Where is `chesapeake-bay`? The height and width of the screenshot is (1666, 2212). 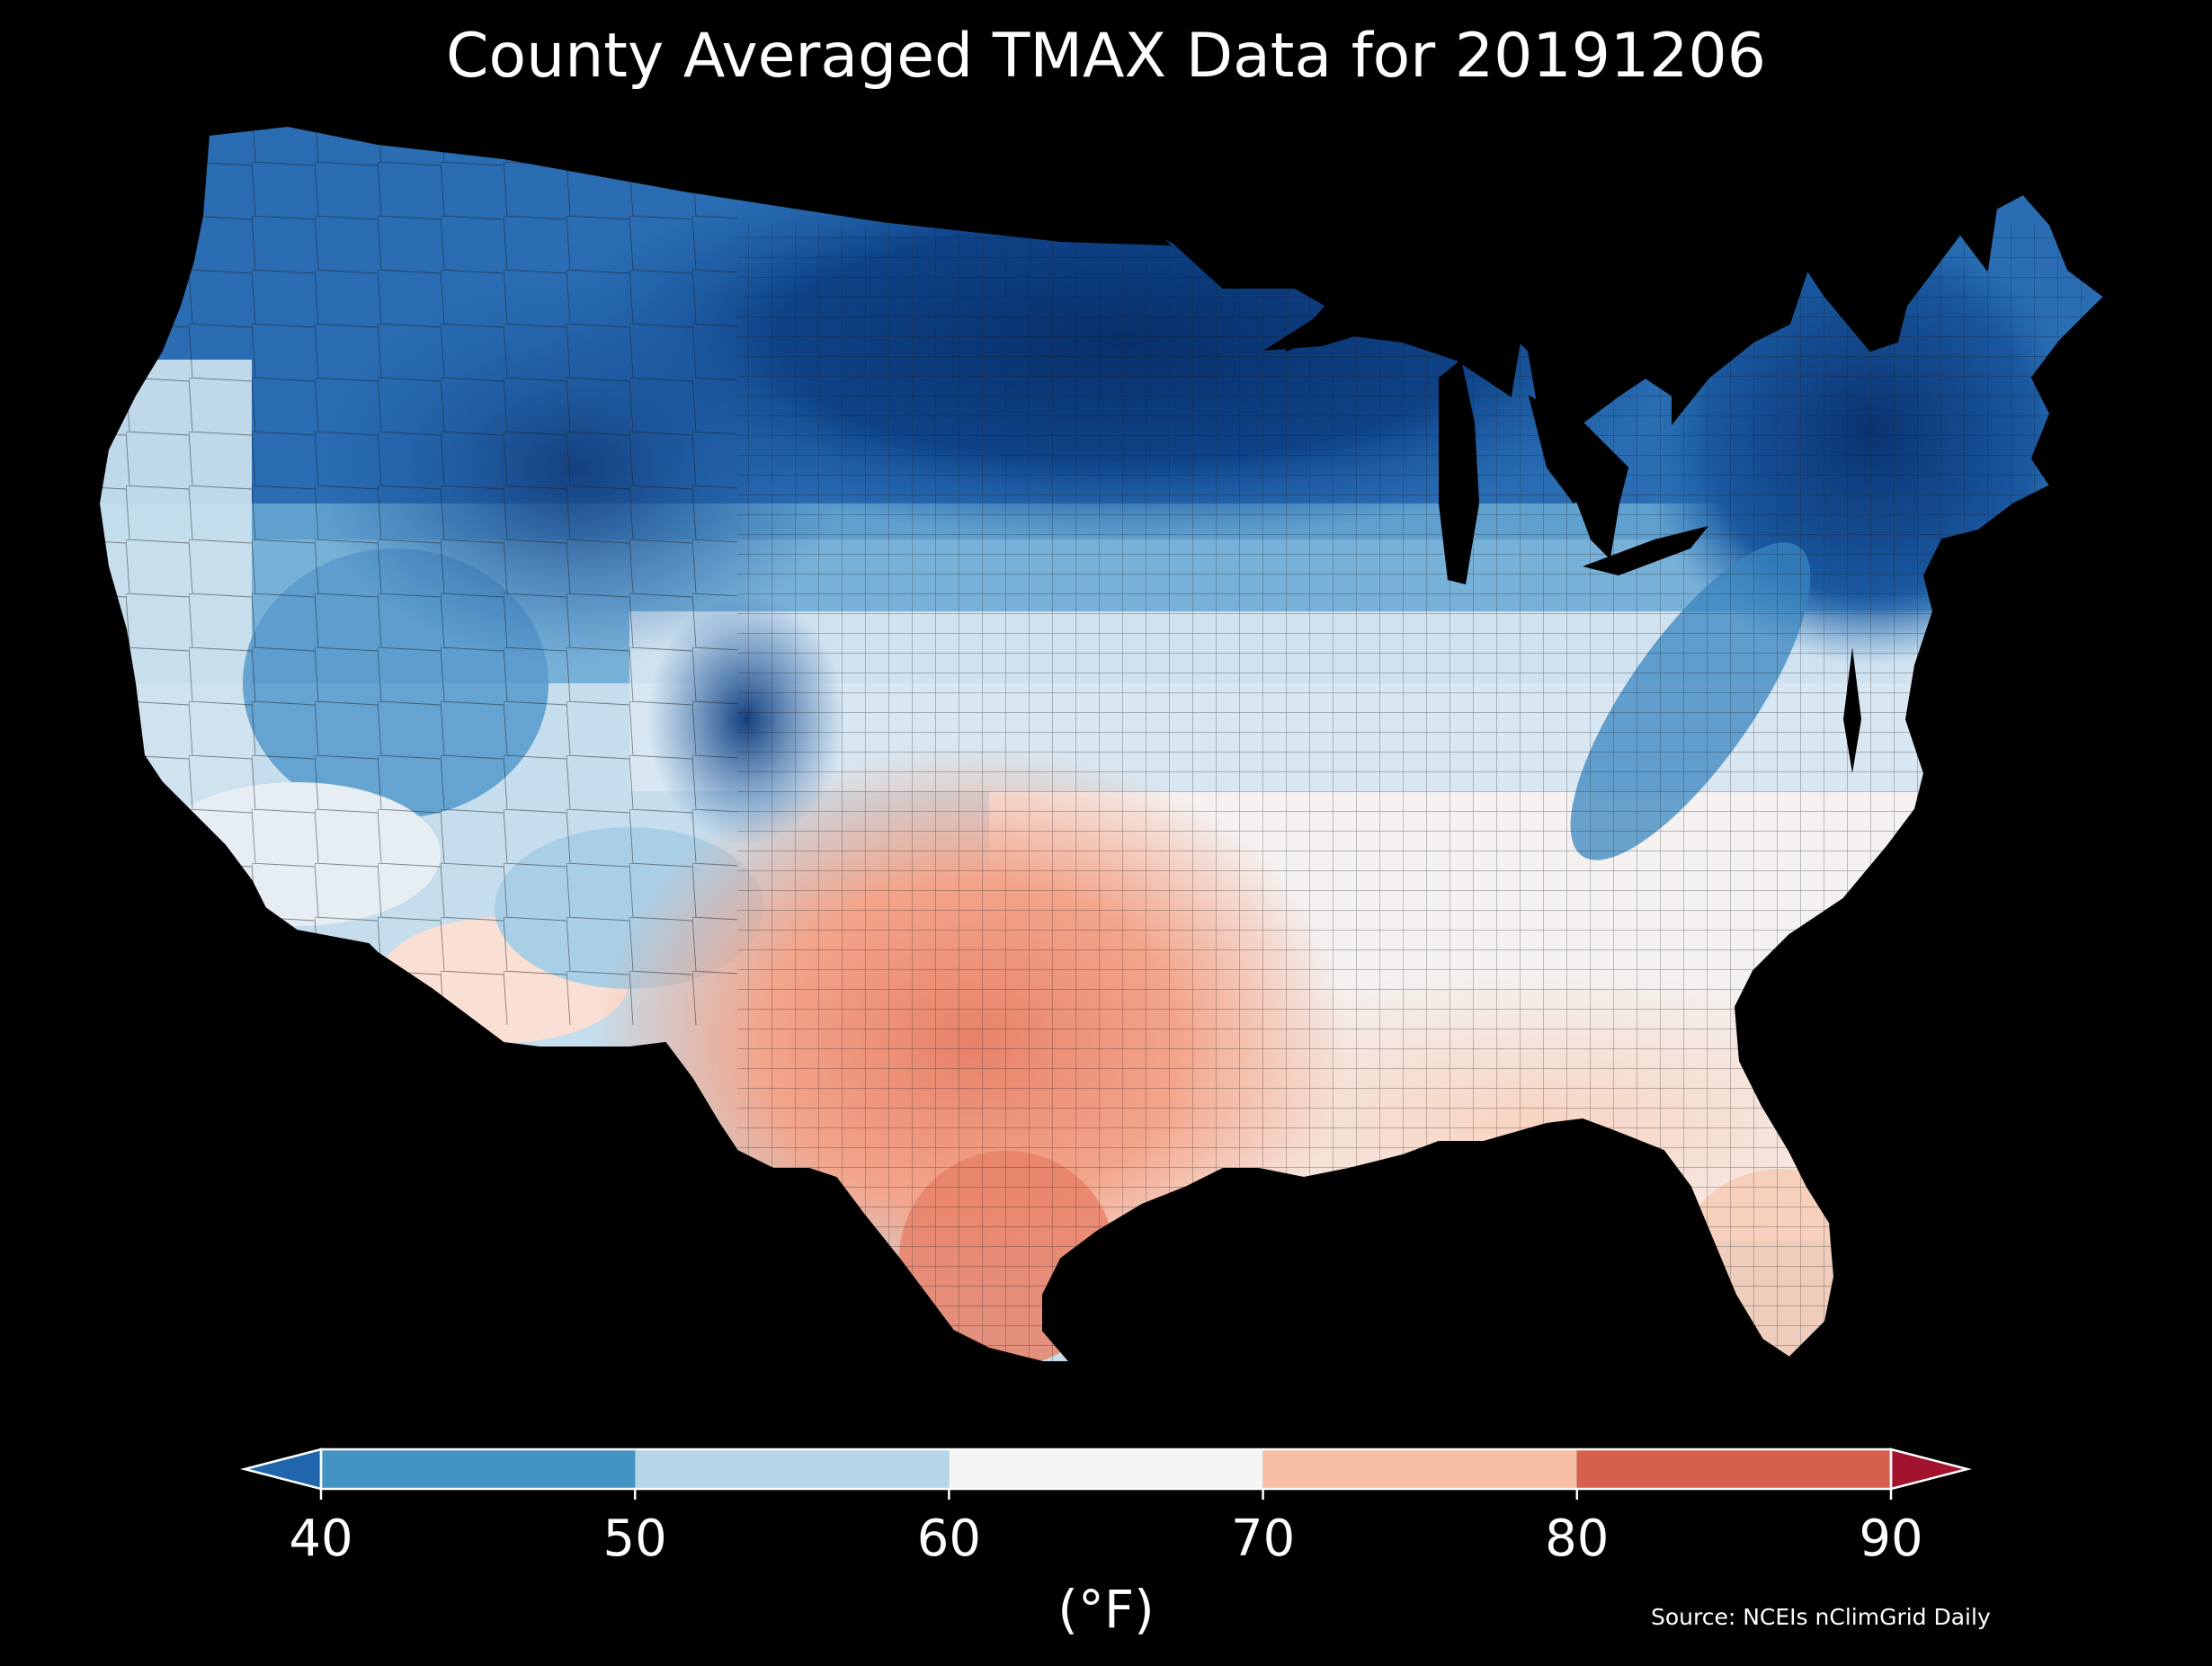
chesapeake-bay is located at coordinates (1852, 710).